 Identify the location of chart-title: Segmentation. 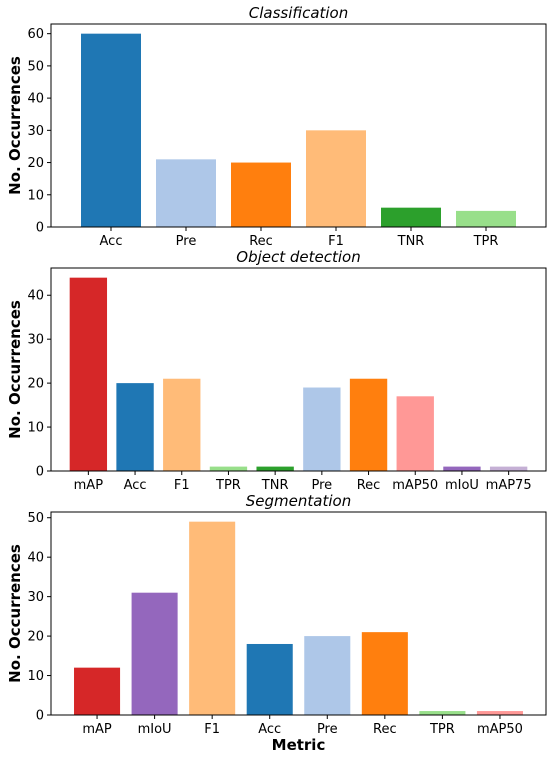
(298, 501).